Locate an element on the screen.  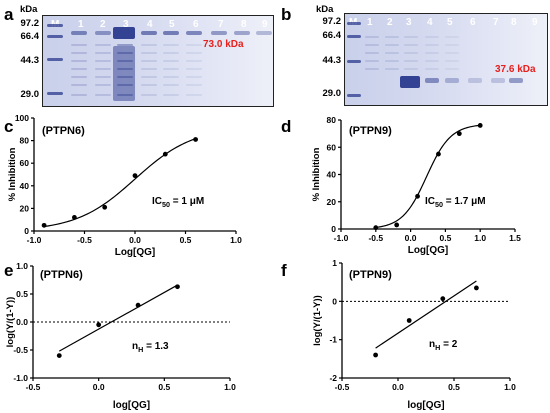
gel-a-unit: kDa is located at coordinates (29, 9).